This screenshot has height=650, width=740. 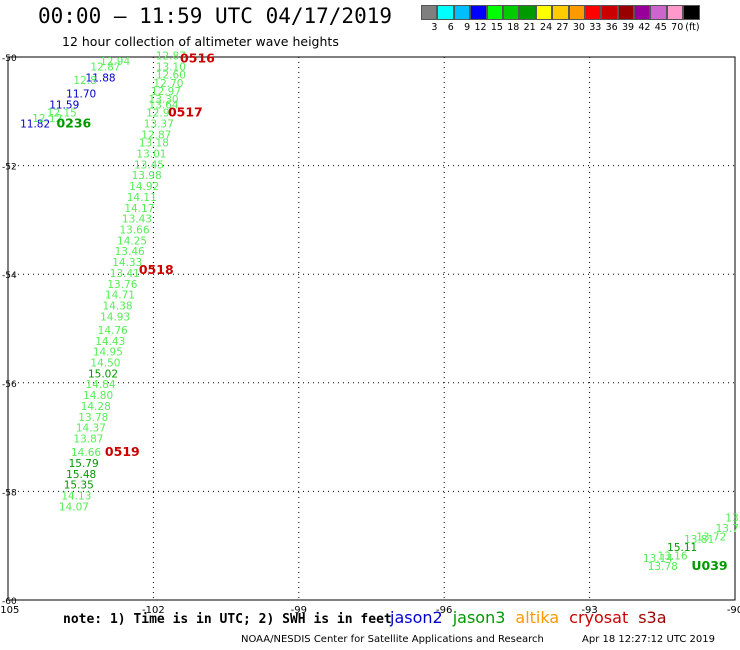 What do you see at coordinates (728, 529) in the screenshot?
I see `jason3-wave-height-label: 13.79` at bounding box center [728, 529].